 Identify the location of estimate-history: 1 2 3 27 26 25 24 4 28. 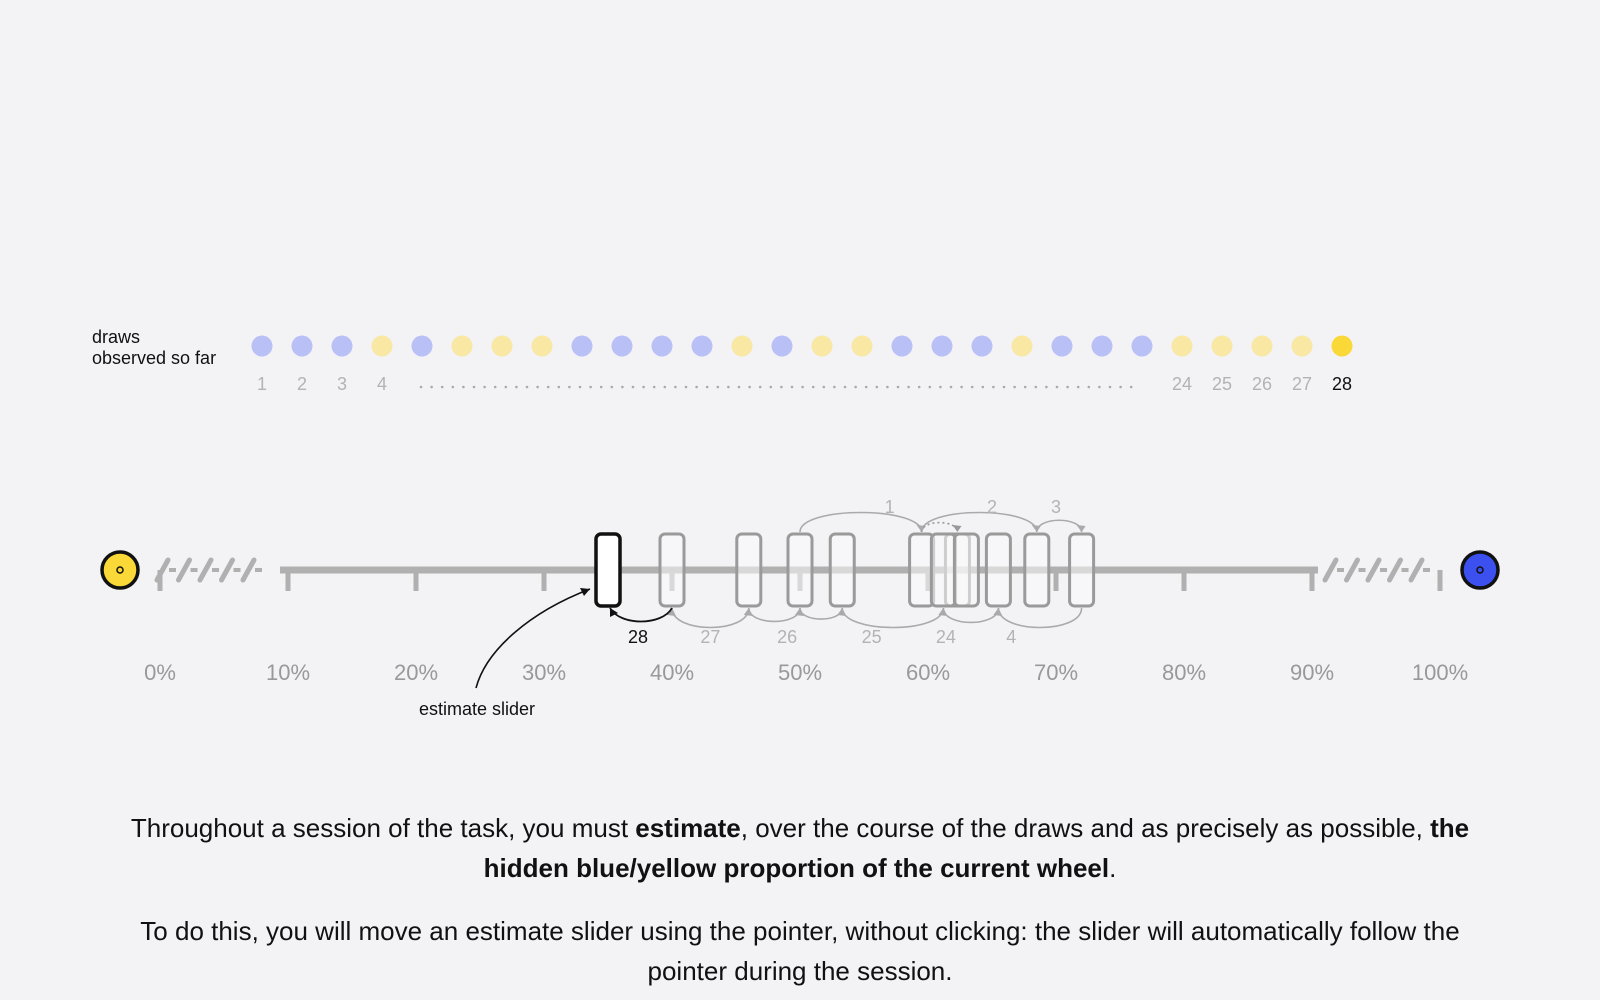
(845, 572).